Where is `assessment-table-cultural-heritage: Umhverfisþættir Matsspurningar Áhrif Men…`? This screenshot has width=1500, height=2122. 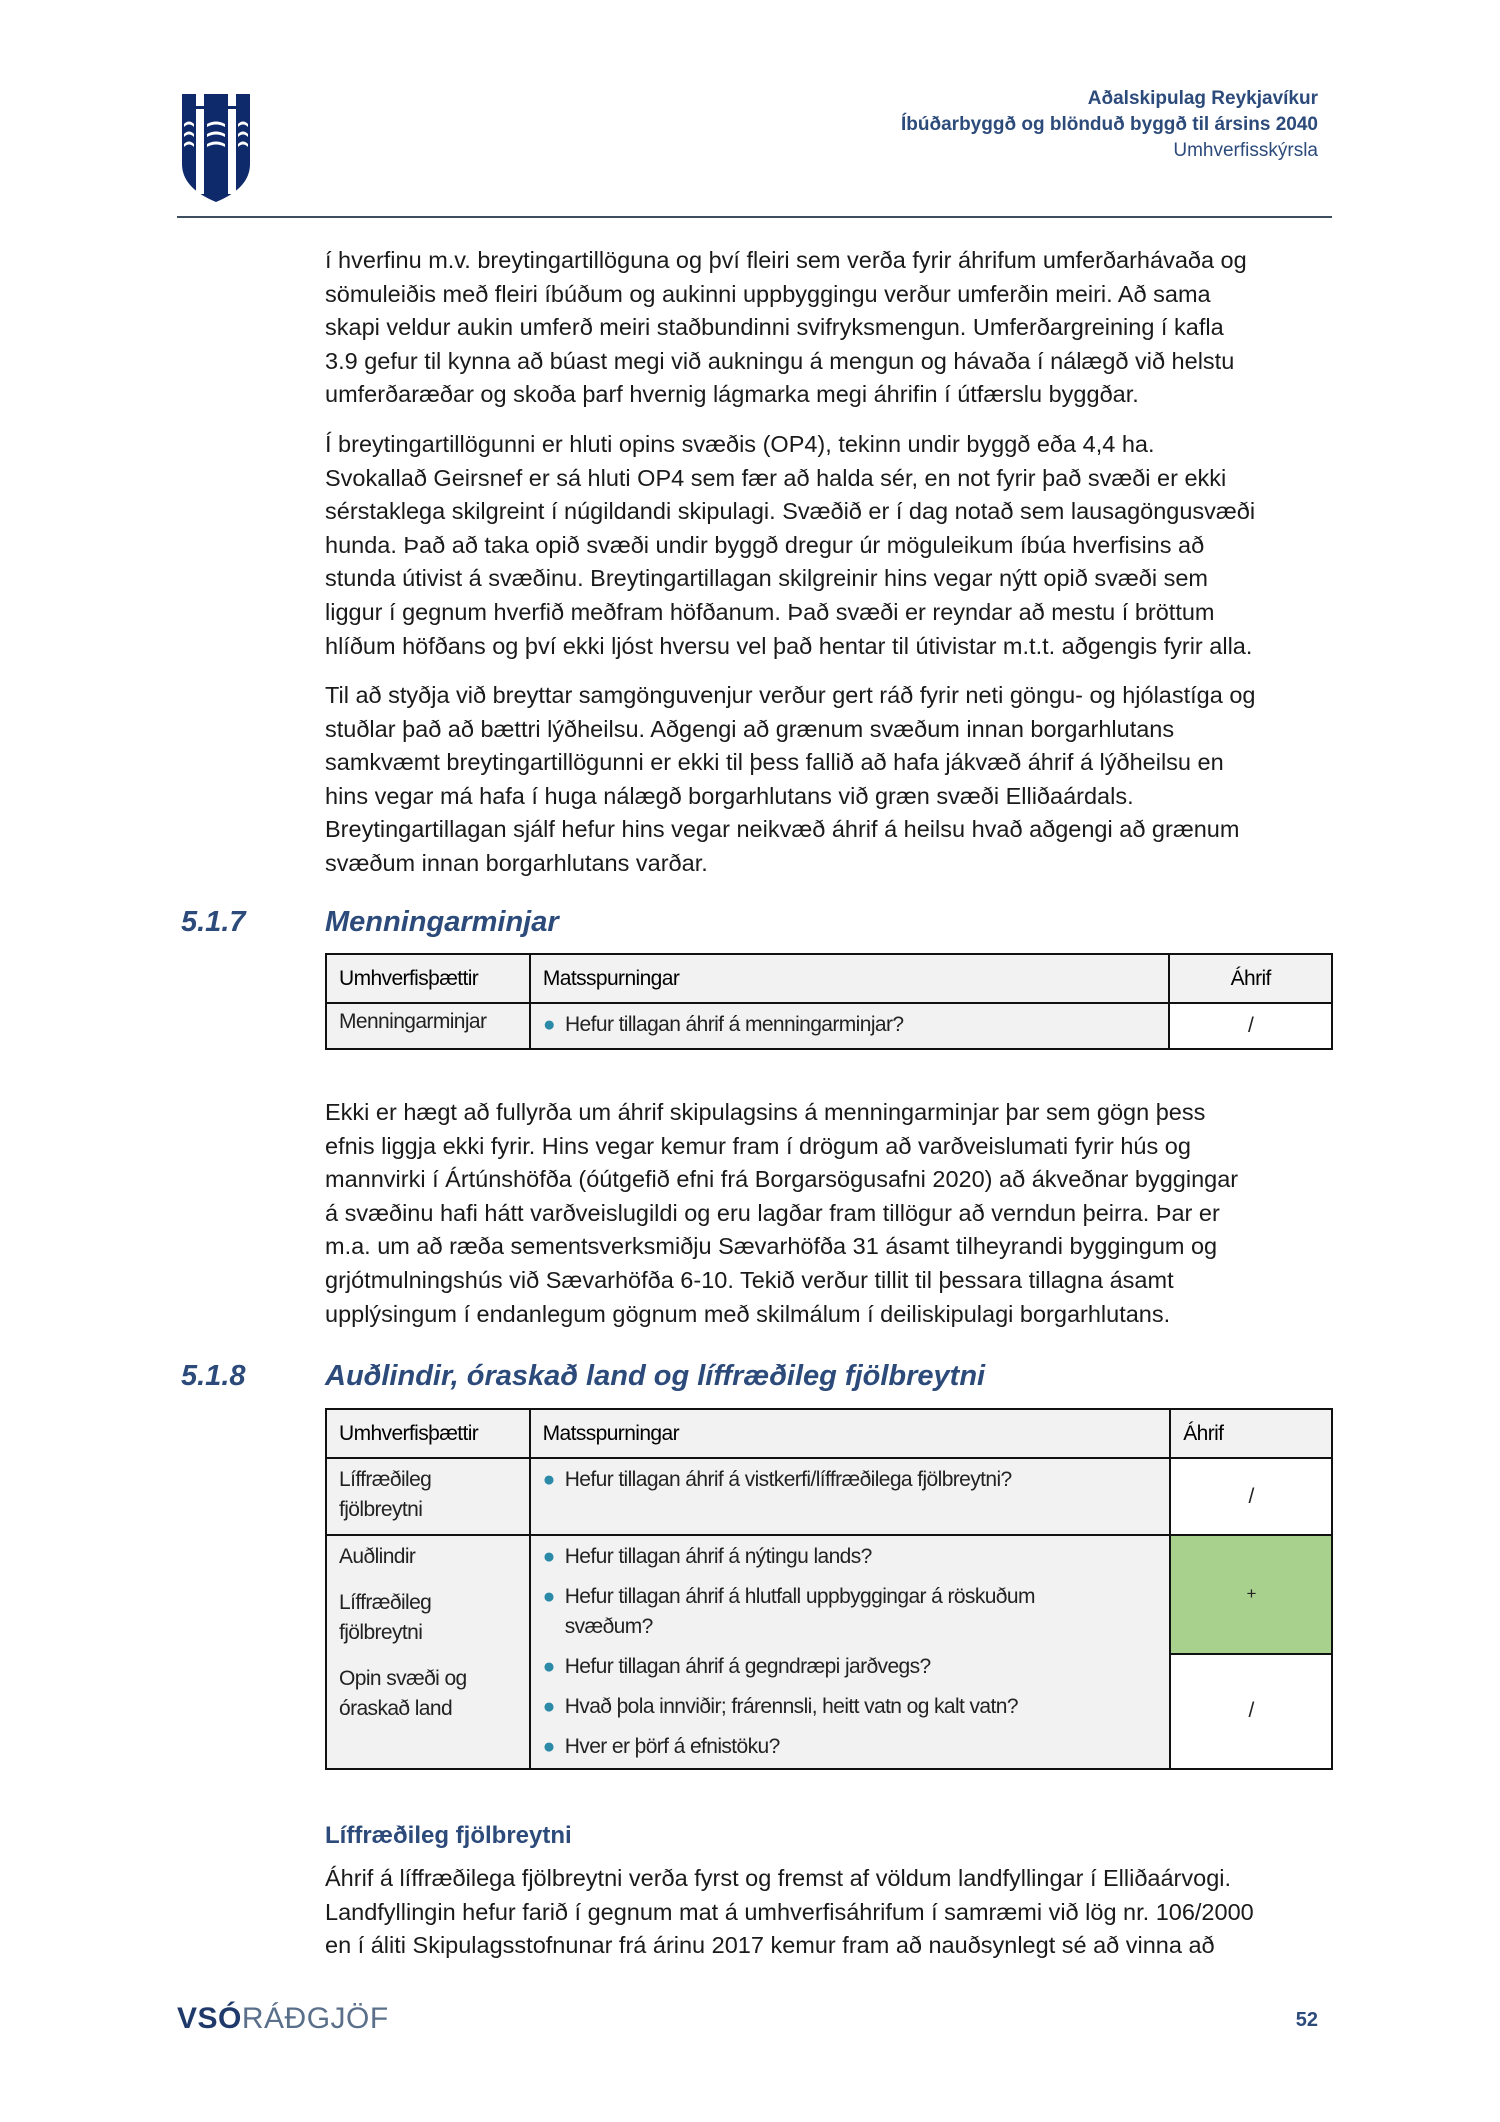 assessment-table-cultural-heritage: Umhverfisþættir Matsspurningar Áhrif Men… is located at coordinates (829, 1001).